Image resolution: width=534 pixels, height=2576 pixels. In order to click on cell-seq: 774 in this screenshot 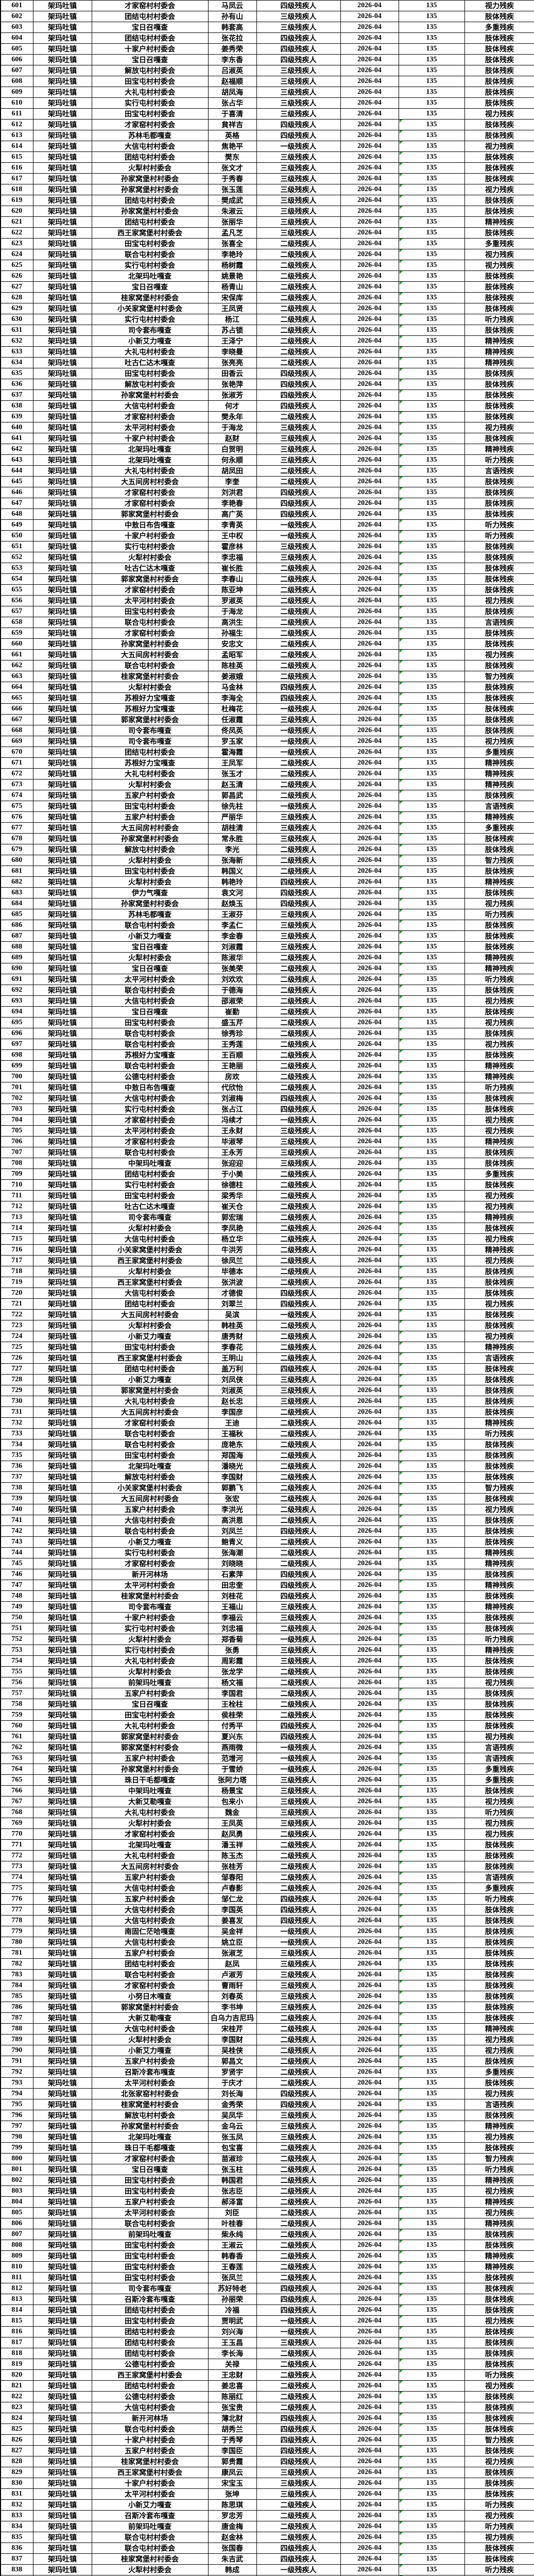, I will do `click(16, 1877)`.